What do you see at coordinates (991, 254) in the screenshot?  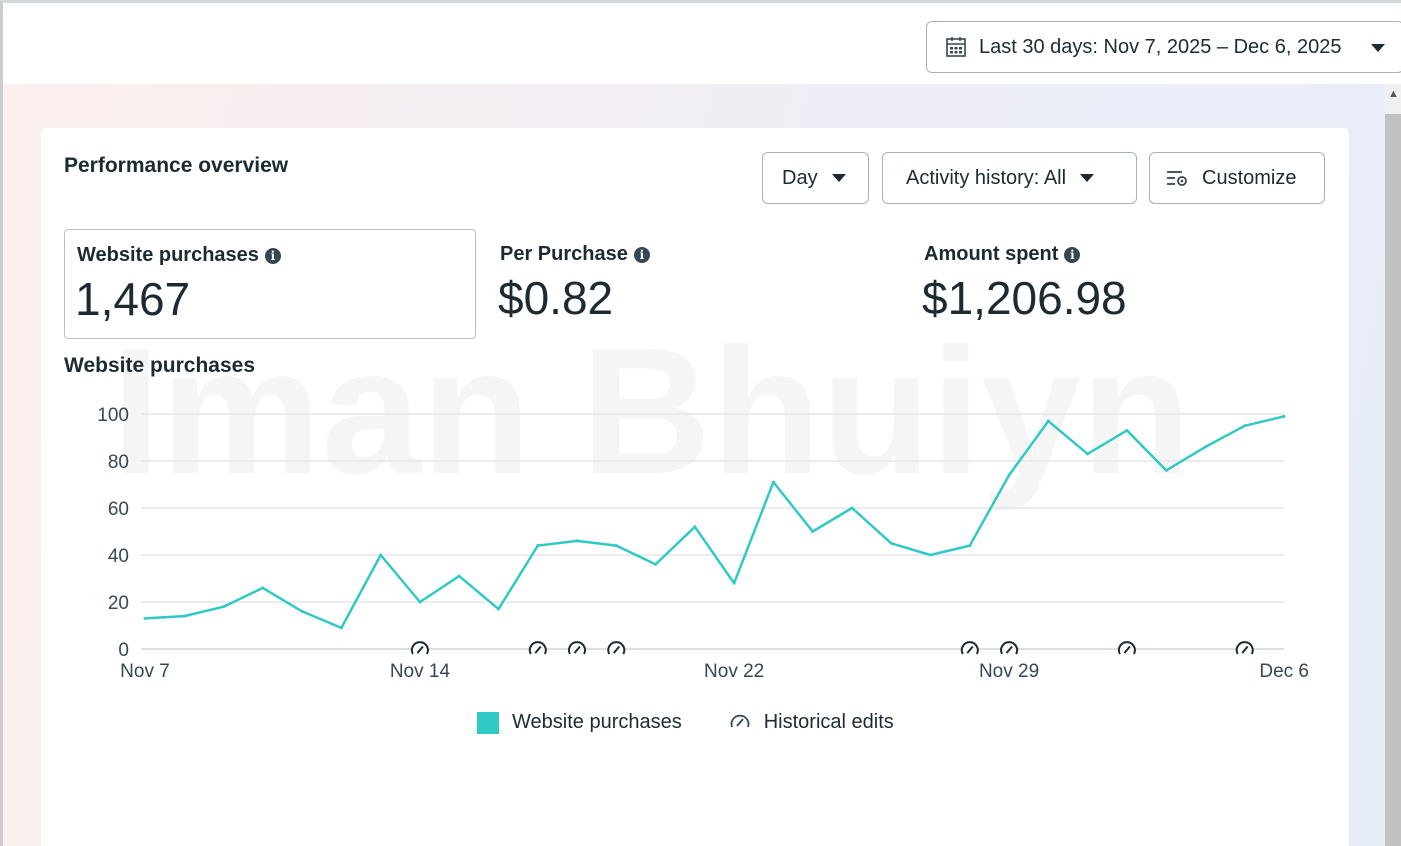 I see `metric-label: Amount spent` at bounding box center [991, 254].